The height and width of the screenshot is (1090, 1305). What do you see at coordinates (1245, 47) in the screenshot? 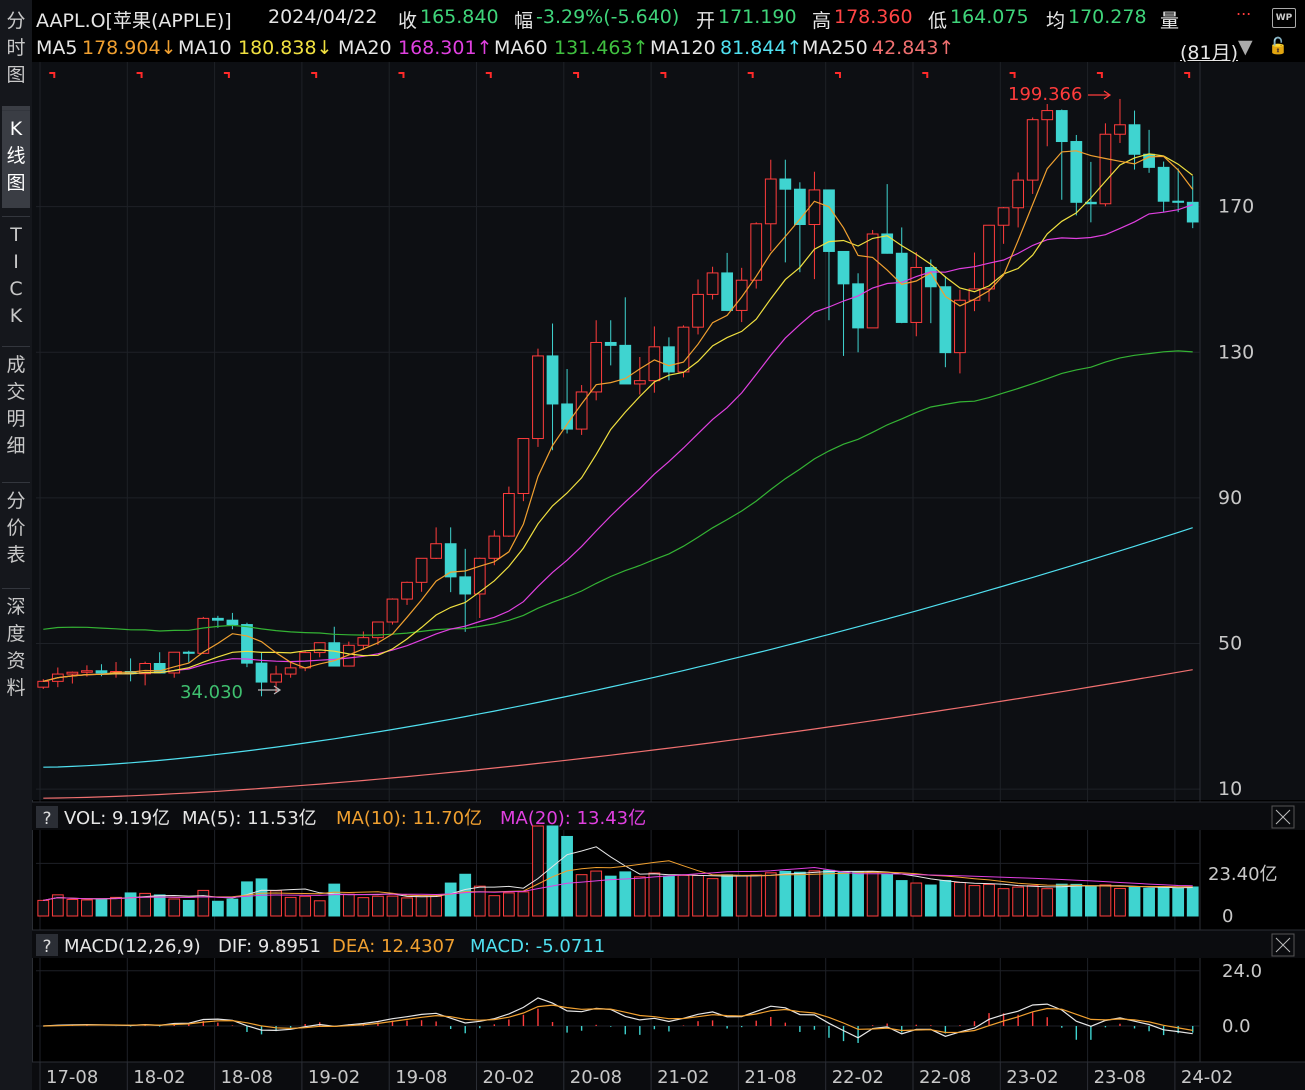
I see `chevron-down-icon: ▼` at bounding box center [1245, 47].